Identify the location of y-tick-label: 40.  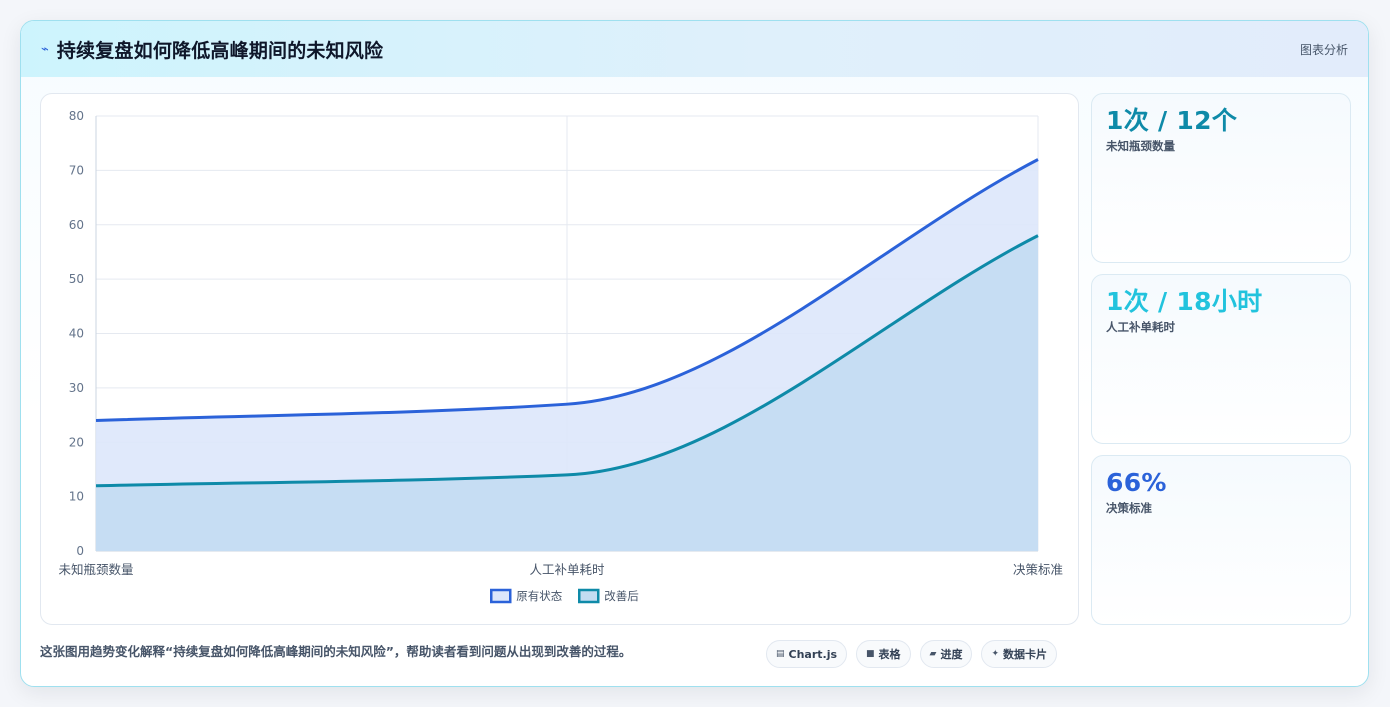
(76, 334).